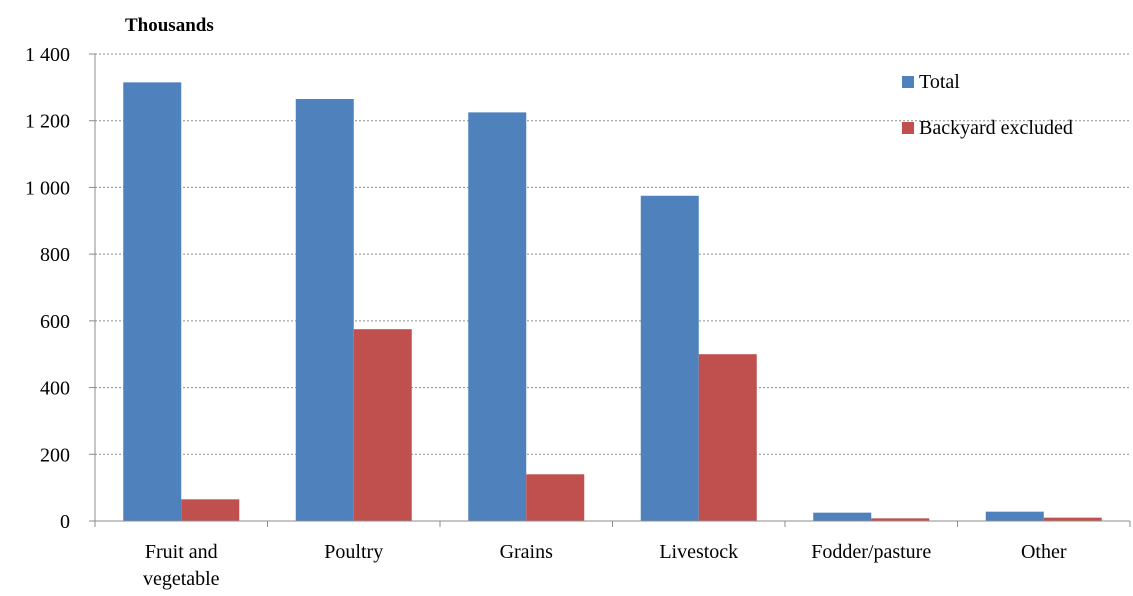 The image size is (1133, 596). Describe the element at coordinates (55, 389) in the screenshot. I see `y-tick-label: 400` at that location.